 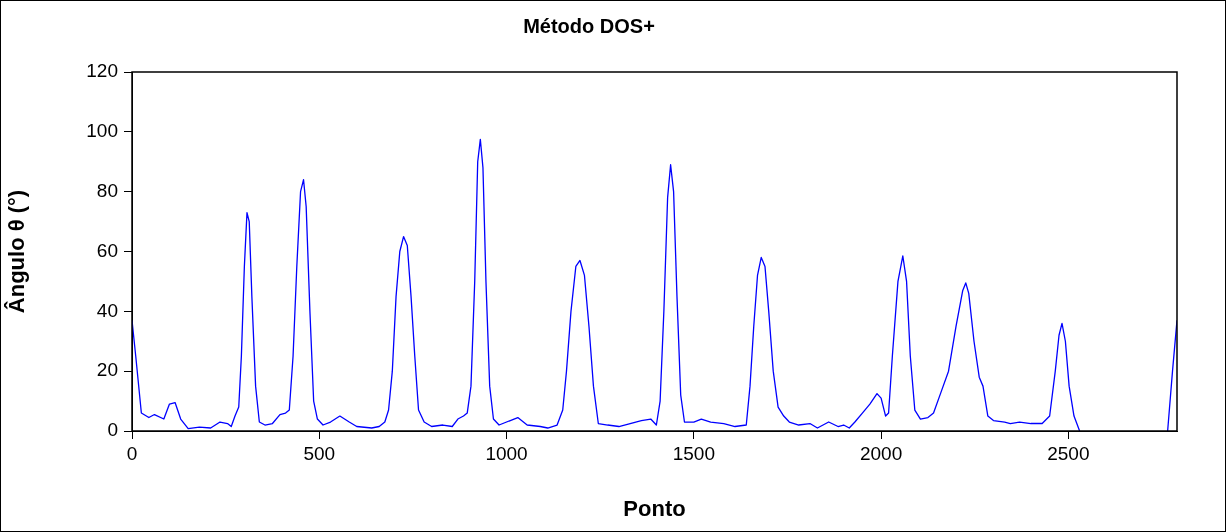 What do you see at coordinates (881, 453) in the screenshot?
I see `x-tick-label: 2000` at bounding box center [881, 453].